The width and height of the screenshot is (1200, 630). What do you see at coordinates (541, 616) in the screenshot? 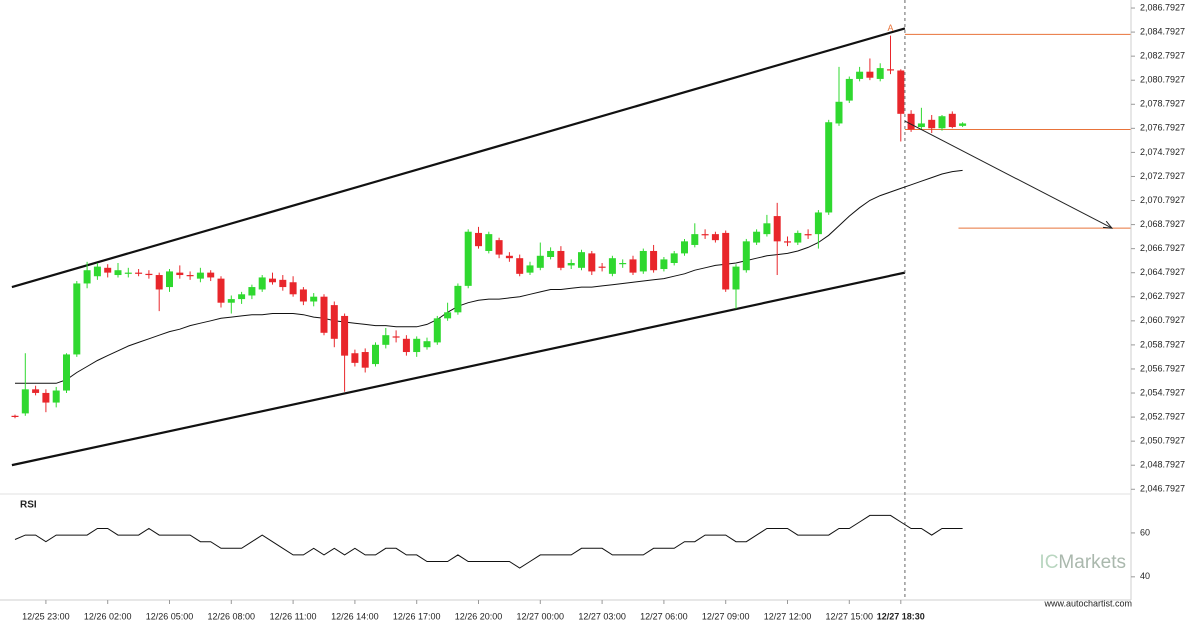
I see `x-tick-label: 12/27 00:00` at bounding box center [541, 616].